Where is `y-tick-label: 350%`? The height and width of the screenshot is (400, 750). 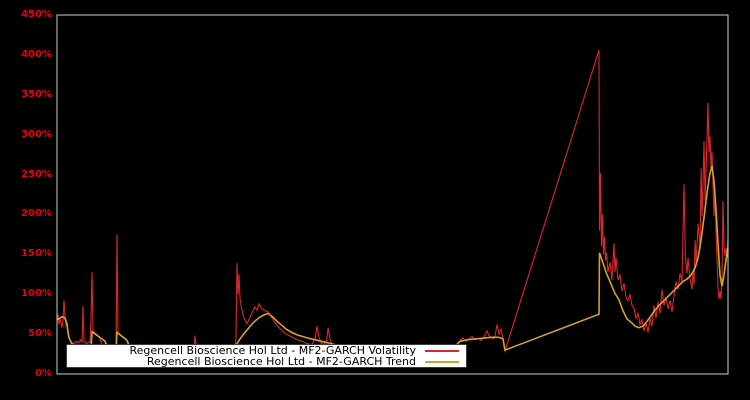 y-tick-label: 350% is located at coordinates (36, 94).